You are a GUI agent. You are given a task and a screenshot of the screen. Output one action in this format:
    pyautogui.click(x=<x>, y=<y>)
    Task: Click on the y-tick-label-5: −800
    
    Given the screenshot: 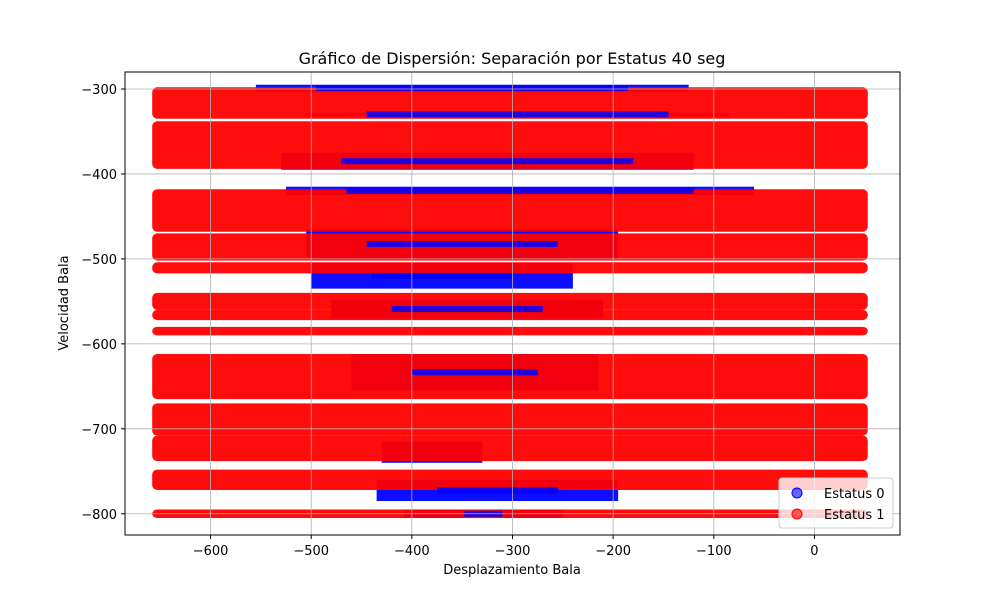 What is the action you would take?
    pyautogui.click(x=99, y=515)
    